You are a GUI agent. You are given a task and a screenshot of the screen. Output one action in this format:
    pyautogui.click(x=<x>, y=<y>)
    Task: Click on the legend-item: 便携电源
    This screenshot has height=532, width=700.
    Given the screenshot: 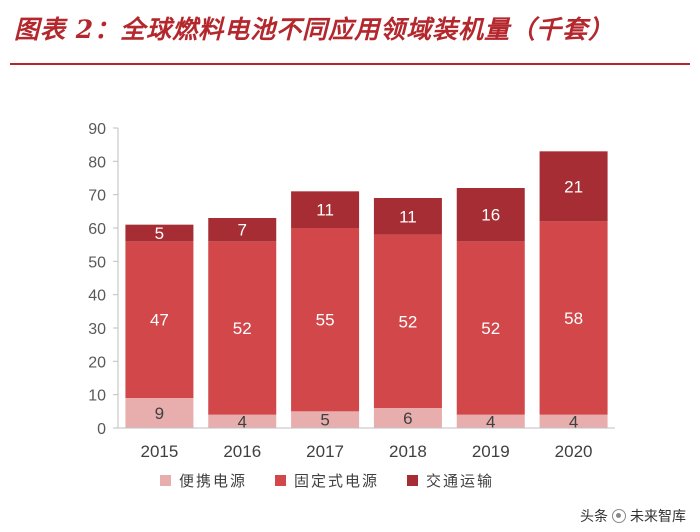 What is the action you would take?
    pyautogui.click(x=203, y=480)
    